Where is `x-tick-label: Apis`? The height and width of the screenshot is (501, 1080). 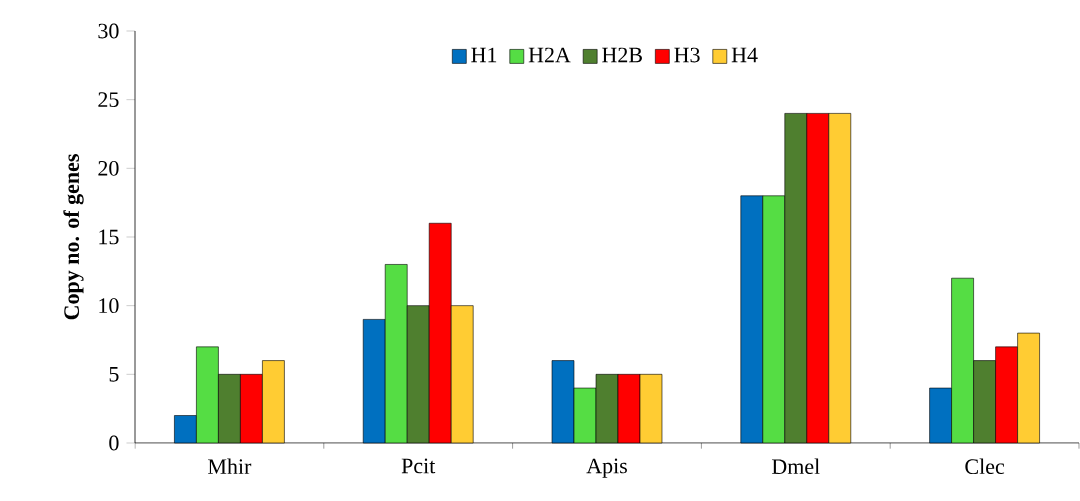
x-tick-label: Apis is located at coordinates (606, 468).